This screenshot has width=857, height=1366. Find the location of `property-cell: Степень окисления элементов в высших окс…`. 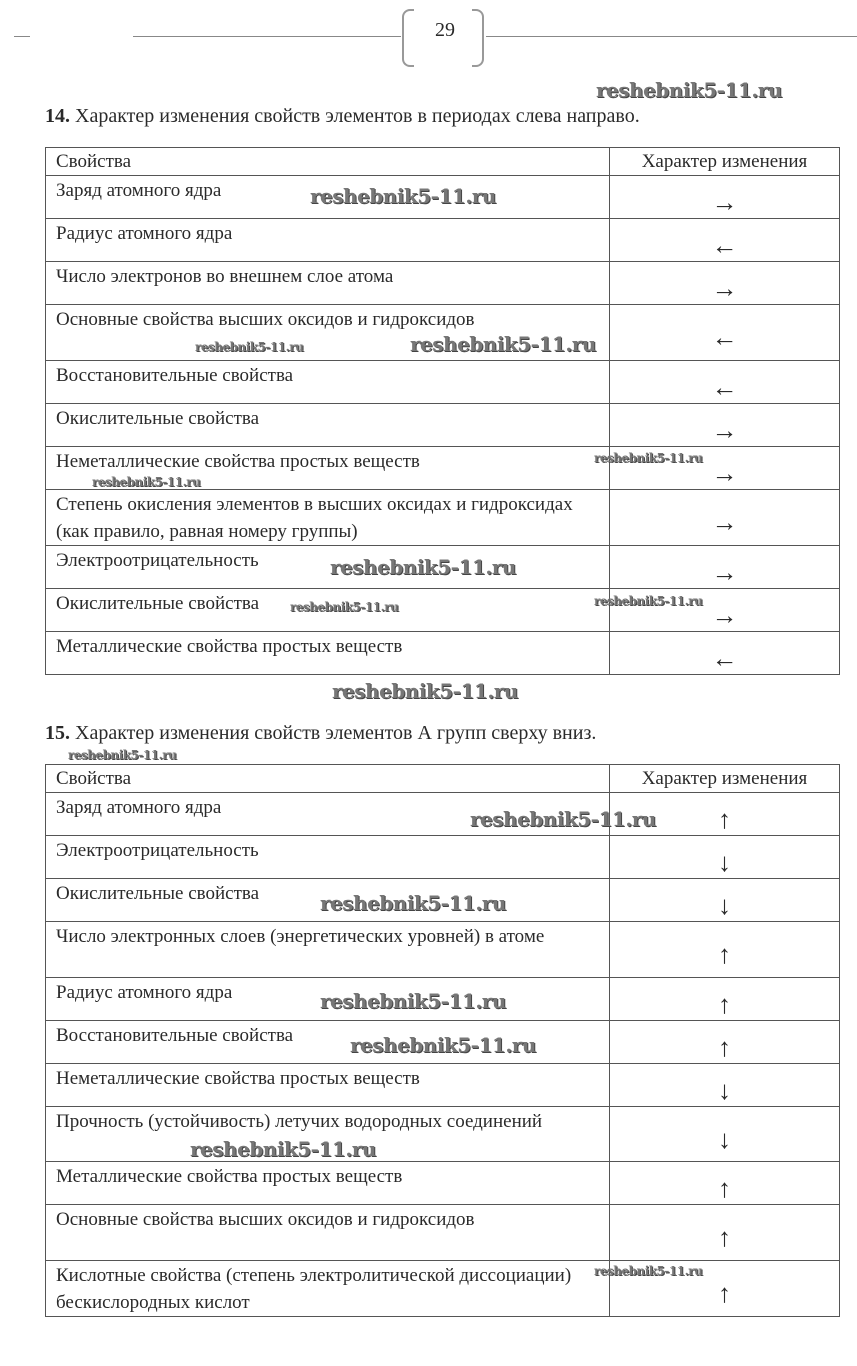

property-cell: Степень окисления элементов в высших окс… is located at coordinates (327, 517).